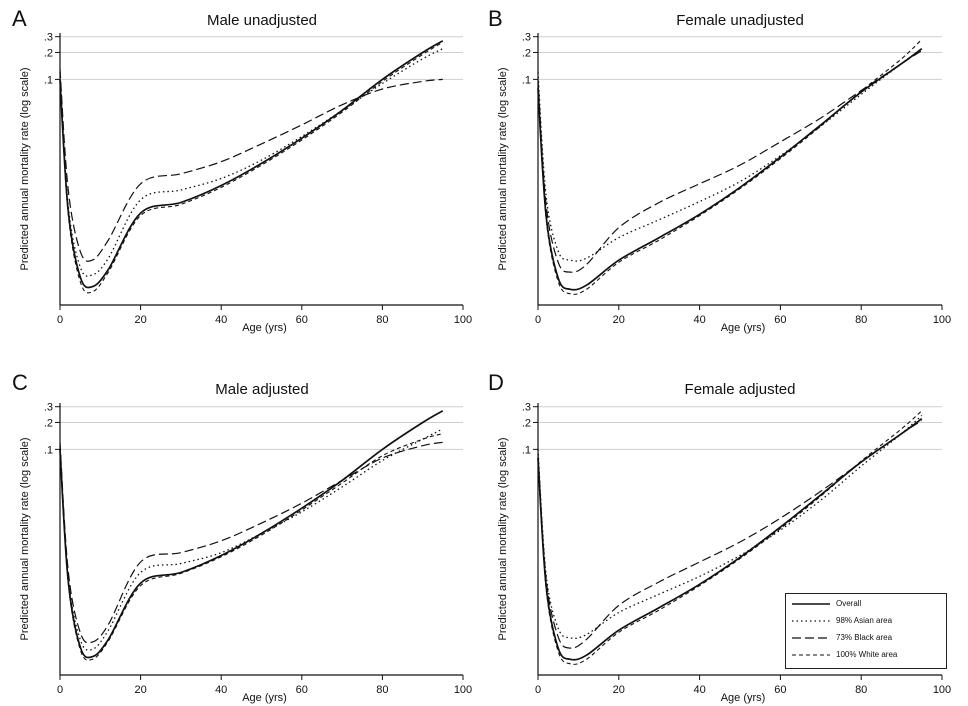  What do you see at coordinates (861, 320) in the screenshot?
I see `x-tick-label-b-4: 80` at bounding box center [861, 320].